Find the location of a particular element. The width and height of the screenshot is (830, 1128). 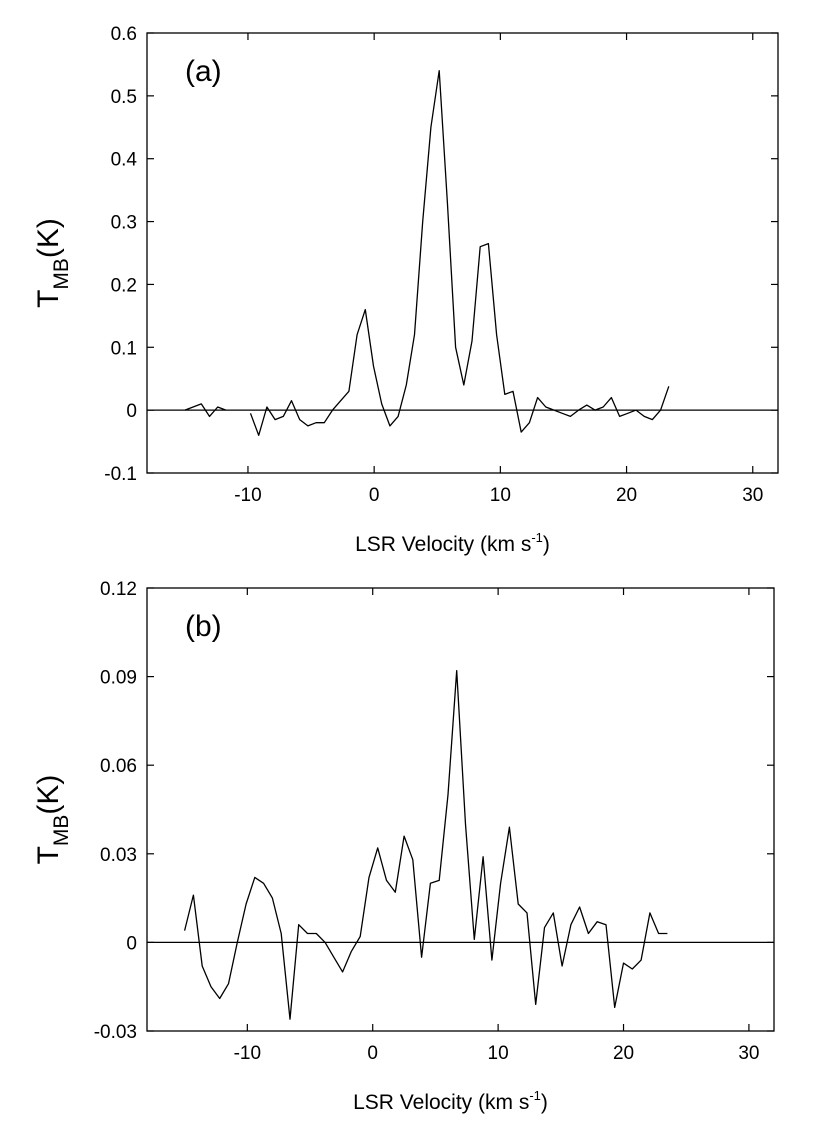

x-tick-label-a-0: -10 is located at coordinates (247, 495).